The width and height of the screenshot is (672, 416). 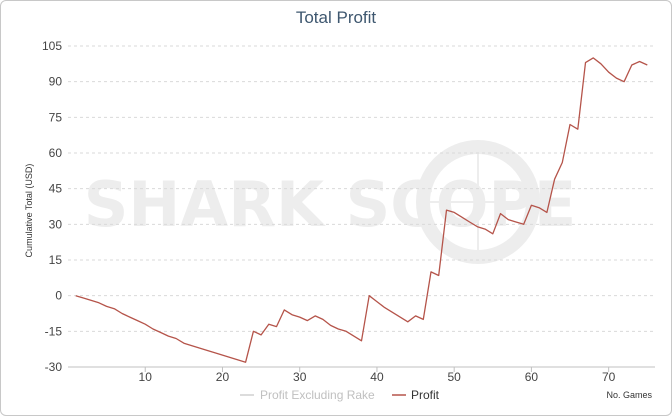 I want to click on y-tick-label: 0, so click(x=58, y=296).